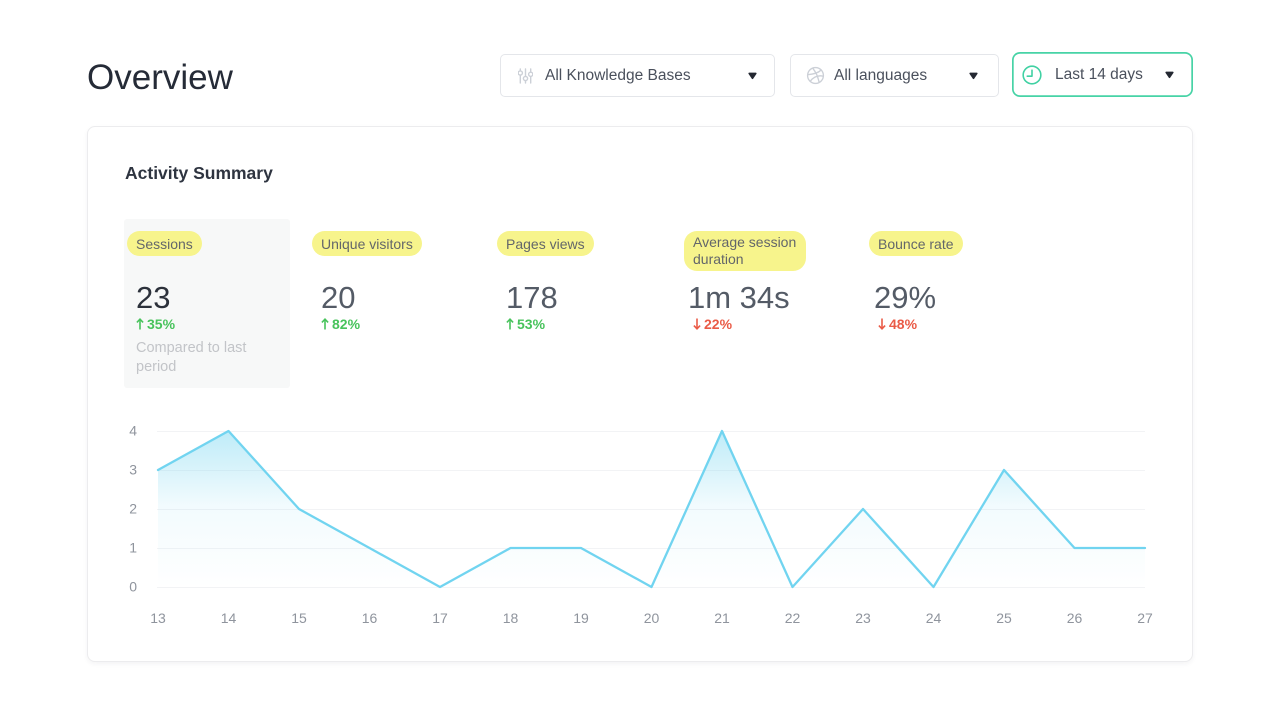 The height and width of the screenshot is (720, 1280). I want to click on svg-text: 26, so click(1075, 618).